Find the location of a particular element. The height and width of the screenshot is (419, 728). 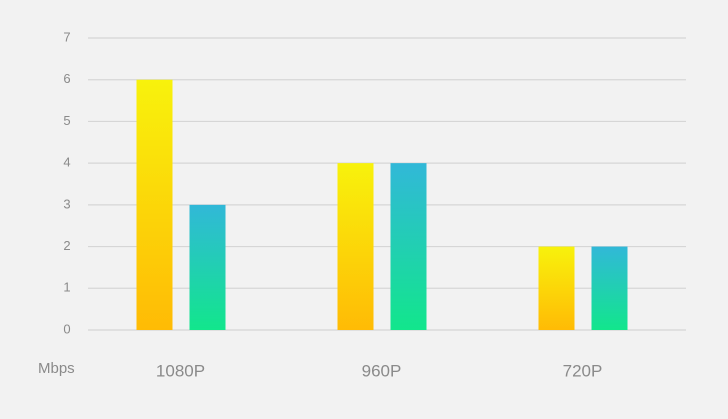

x-tick-label: 960P is located at coordinates (382, 370).